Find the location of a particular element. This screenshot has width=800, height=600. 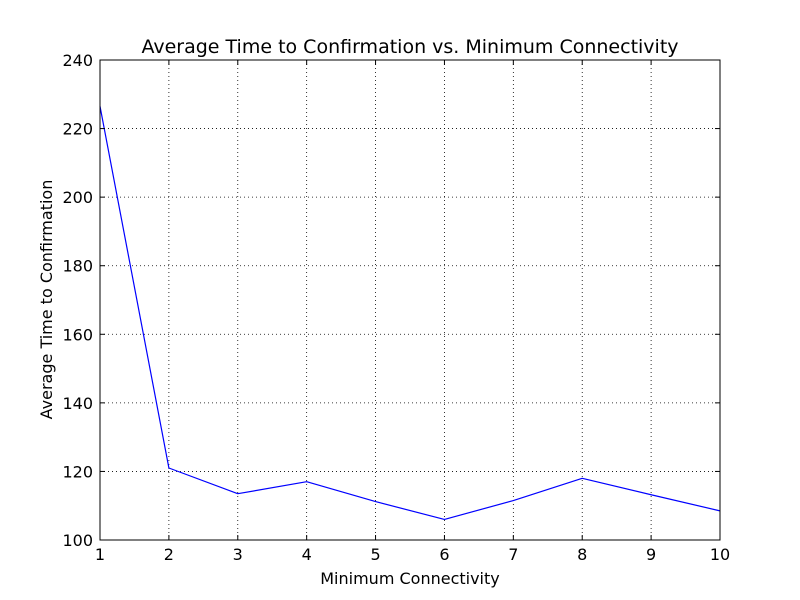

x-tick-label: 10 is located at coordinates (720, 554).